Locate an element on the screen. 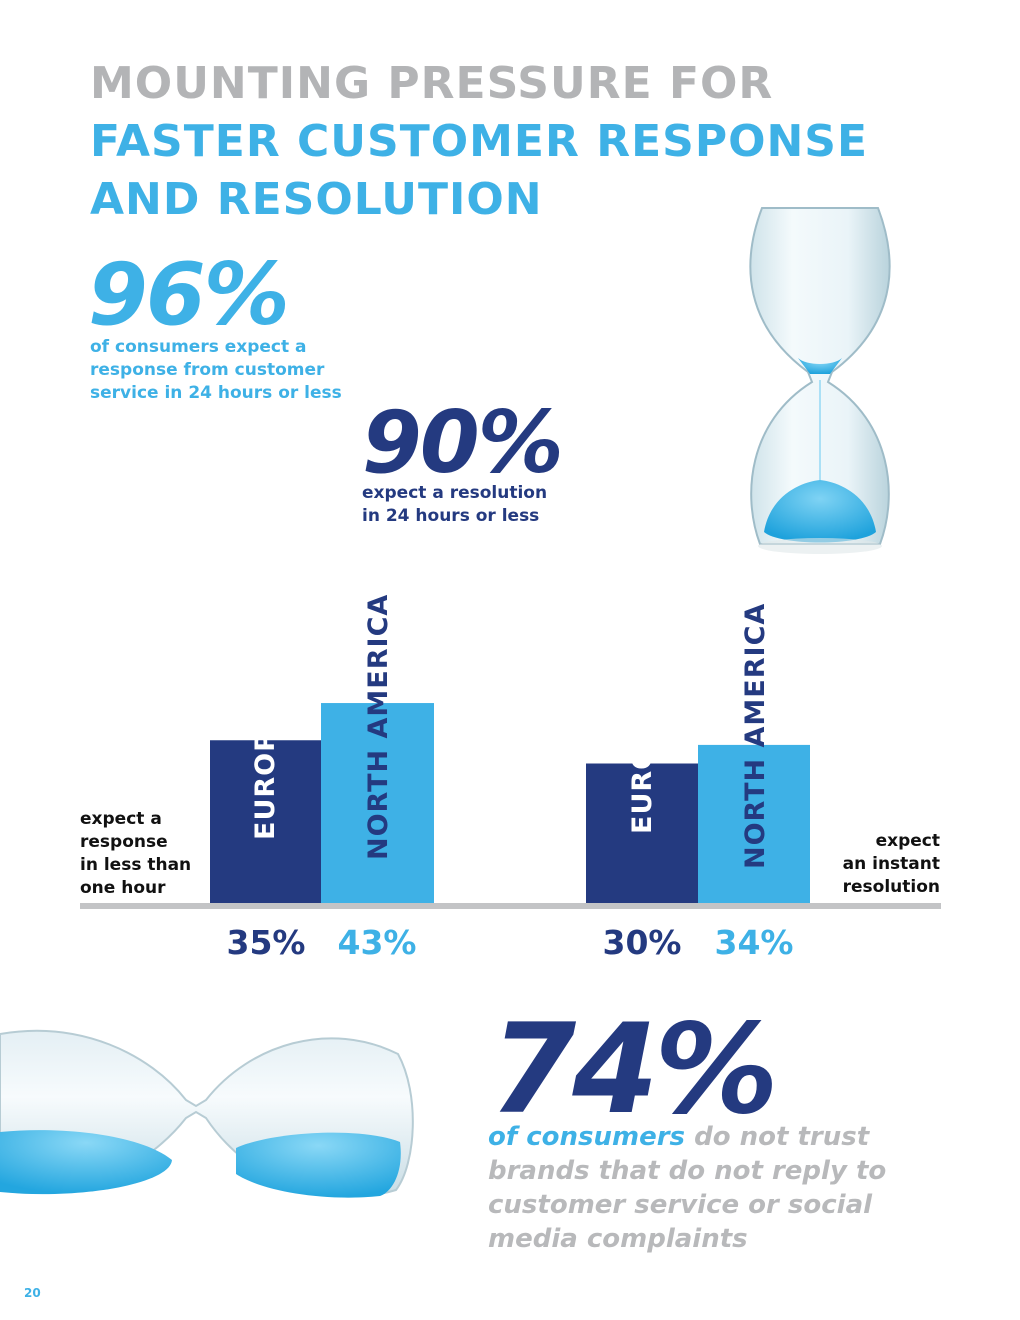 Image resolution: width=1020 pixels, height=1320 pixels. bar-north-america-resolution is located at coordinates (754, 823).